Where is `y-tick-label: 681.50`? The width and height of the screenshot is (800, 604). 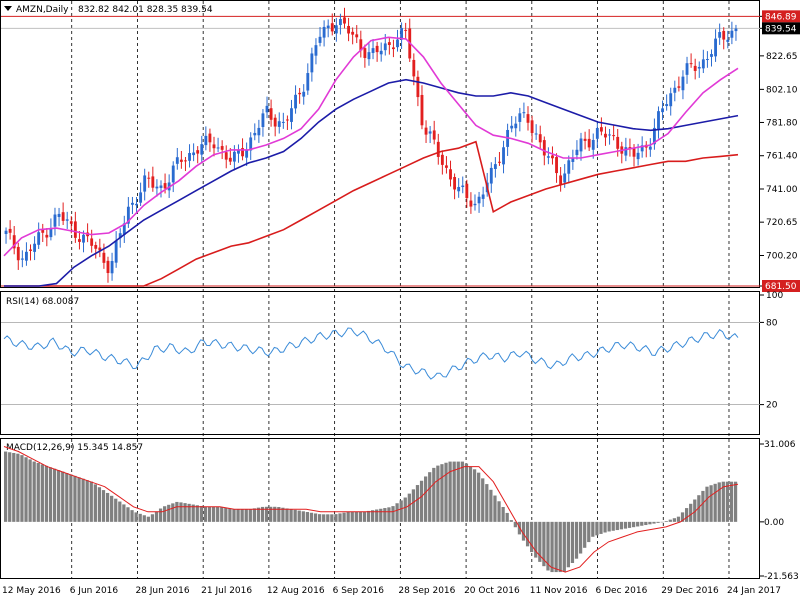
y-tick-label: 681.50 is located at coordinates (781, 287).